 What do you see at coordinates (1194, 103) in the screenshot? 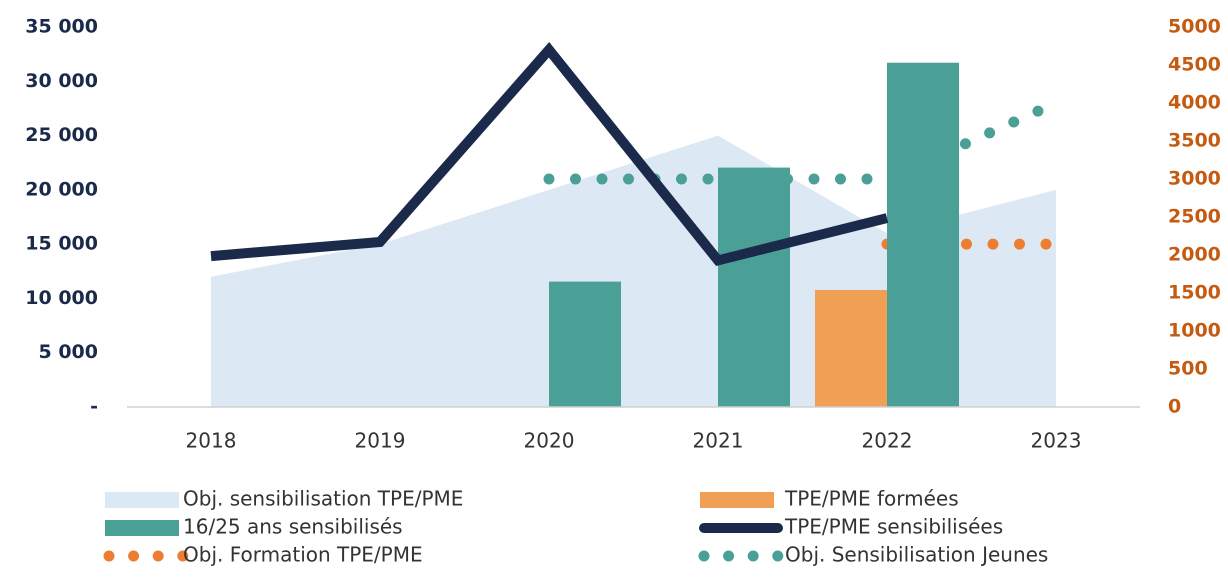
I see `y2-tick-label: 4000` at bounding box center [1194, 103].